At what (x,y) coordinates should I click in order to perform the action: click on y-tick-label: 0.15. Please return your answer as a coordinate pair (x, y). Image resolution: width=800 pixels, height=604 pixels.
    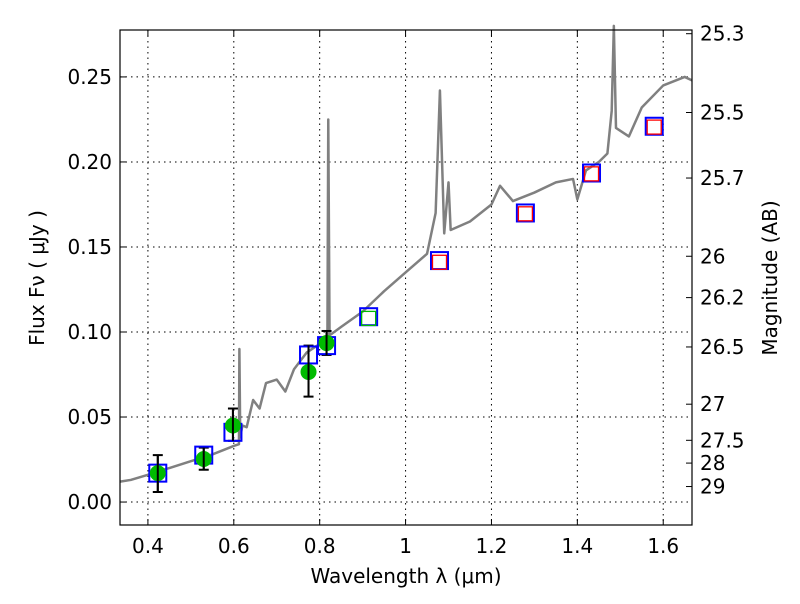
    Looking at the image, I should click on (89, 247).